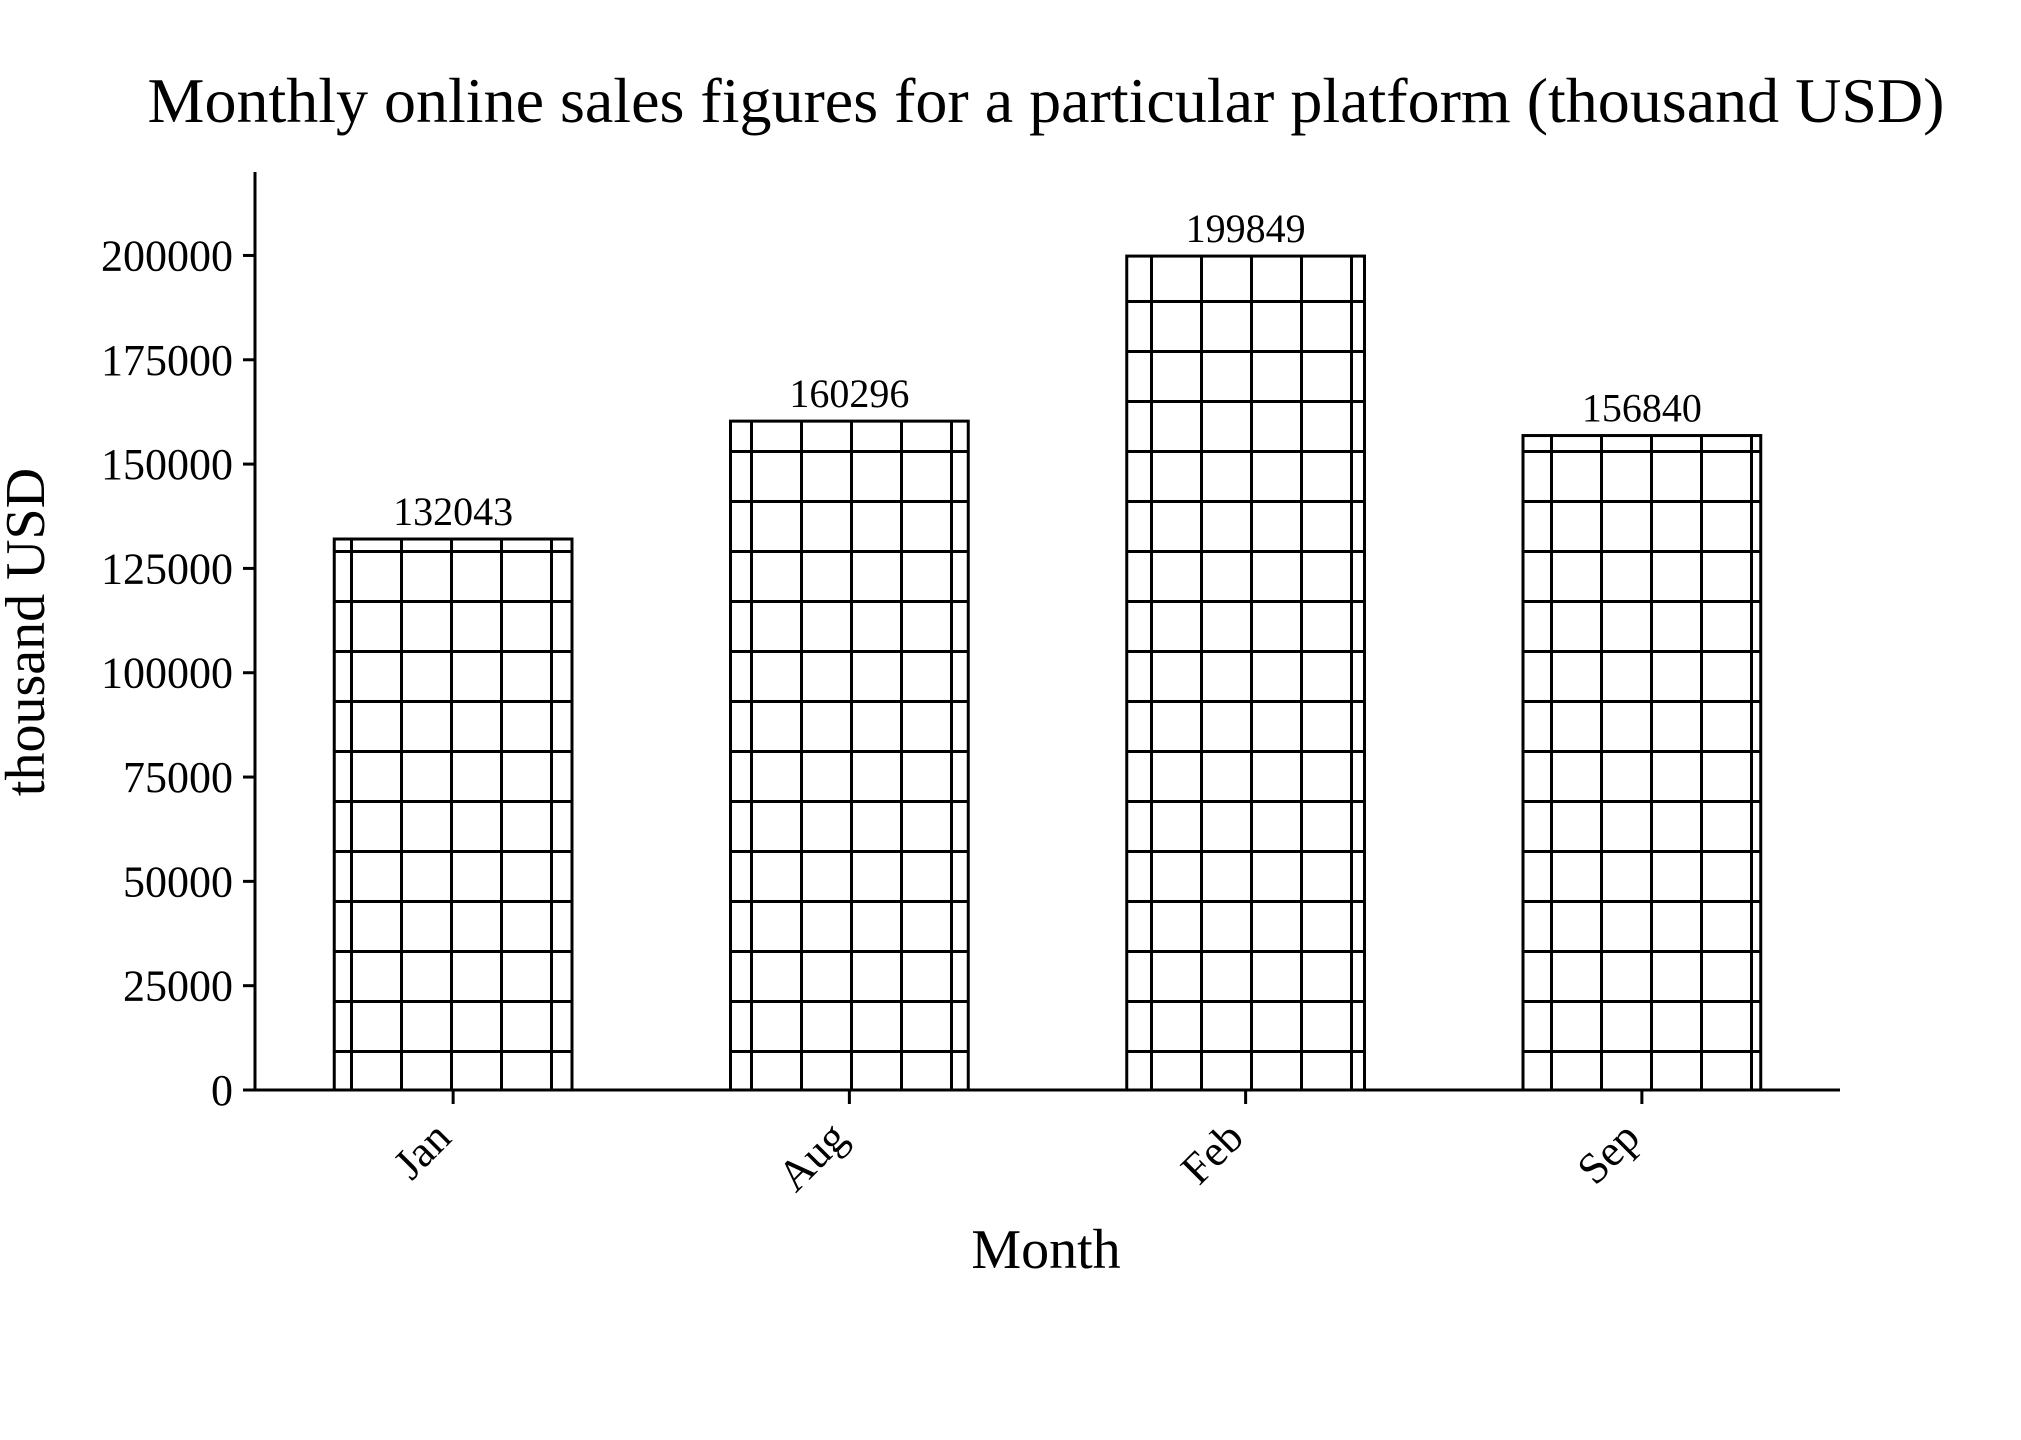 Image resolution: width=2021 pixels, height=1440 pixels. I want to click on y-tick-label: 75000, so click(178, 777).